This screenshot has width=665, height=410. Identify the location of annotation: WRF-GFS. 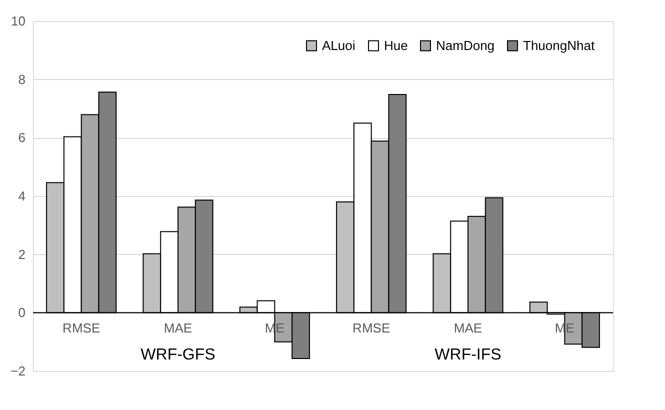
(178, 355).